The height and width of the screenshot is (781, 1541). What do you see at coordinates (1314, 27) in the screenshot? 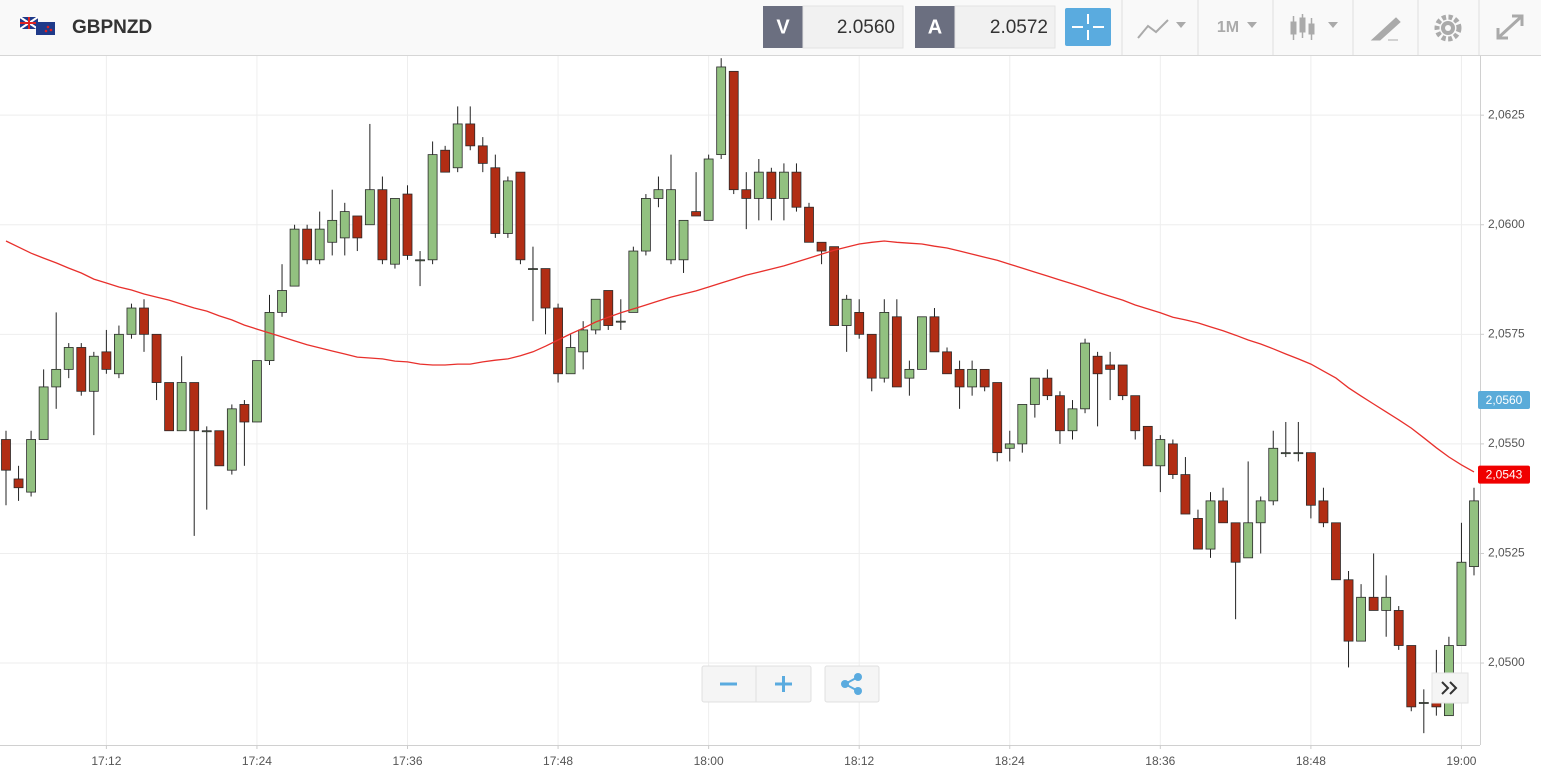
I see `candle-style-button` at bounding box center [1314, 27].